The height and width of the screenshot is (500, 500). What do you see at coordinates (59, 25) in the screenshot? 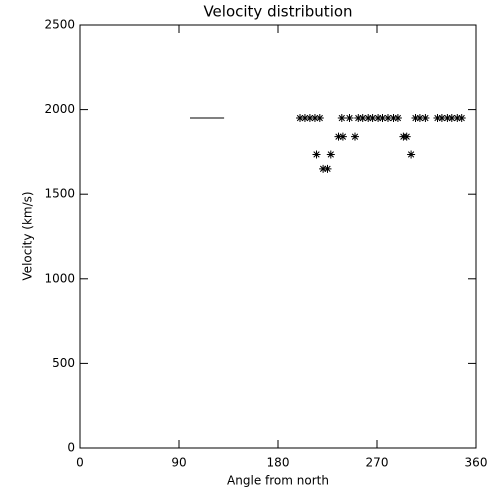
I see `y-tick-label: 2500` at bounding box center [59, 25].